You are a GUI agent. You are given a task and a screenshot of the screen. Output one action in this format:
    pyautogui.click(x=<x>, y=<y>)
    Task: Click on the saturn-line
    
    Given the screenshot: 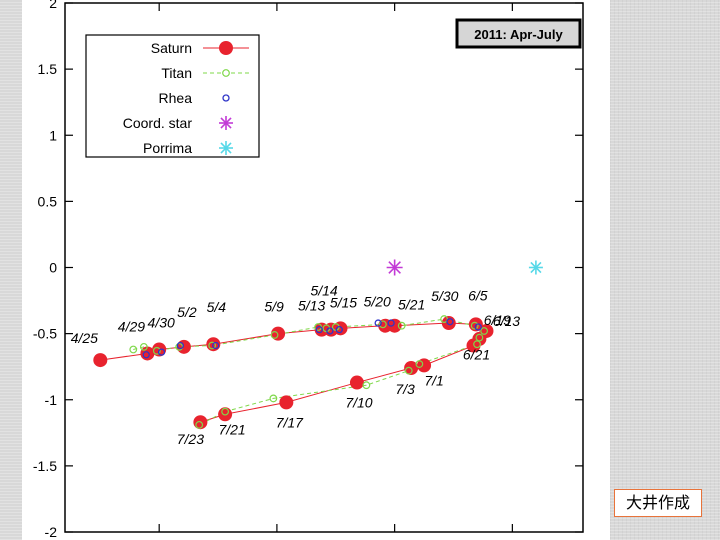 What is the action you would take?
    pyautogui.click(x=294, y=372)
    